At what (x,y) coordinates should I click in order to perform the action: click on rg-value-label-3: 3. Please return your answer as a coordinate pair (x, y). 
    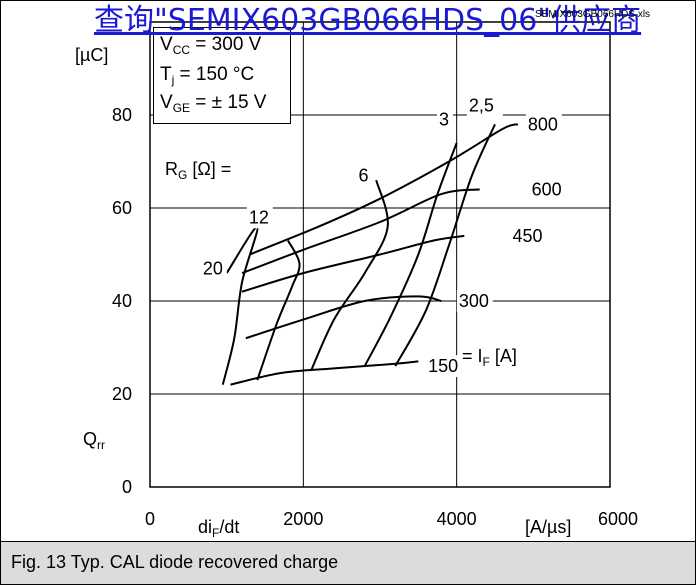
    Looking at the image, I should click on (444, 120).